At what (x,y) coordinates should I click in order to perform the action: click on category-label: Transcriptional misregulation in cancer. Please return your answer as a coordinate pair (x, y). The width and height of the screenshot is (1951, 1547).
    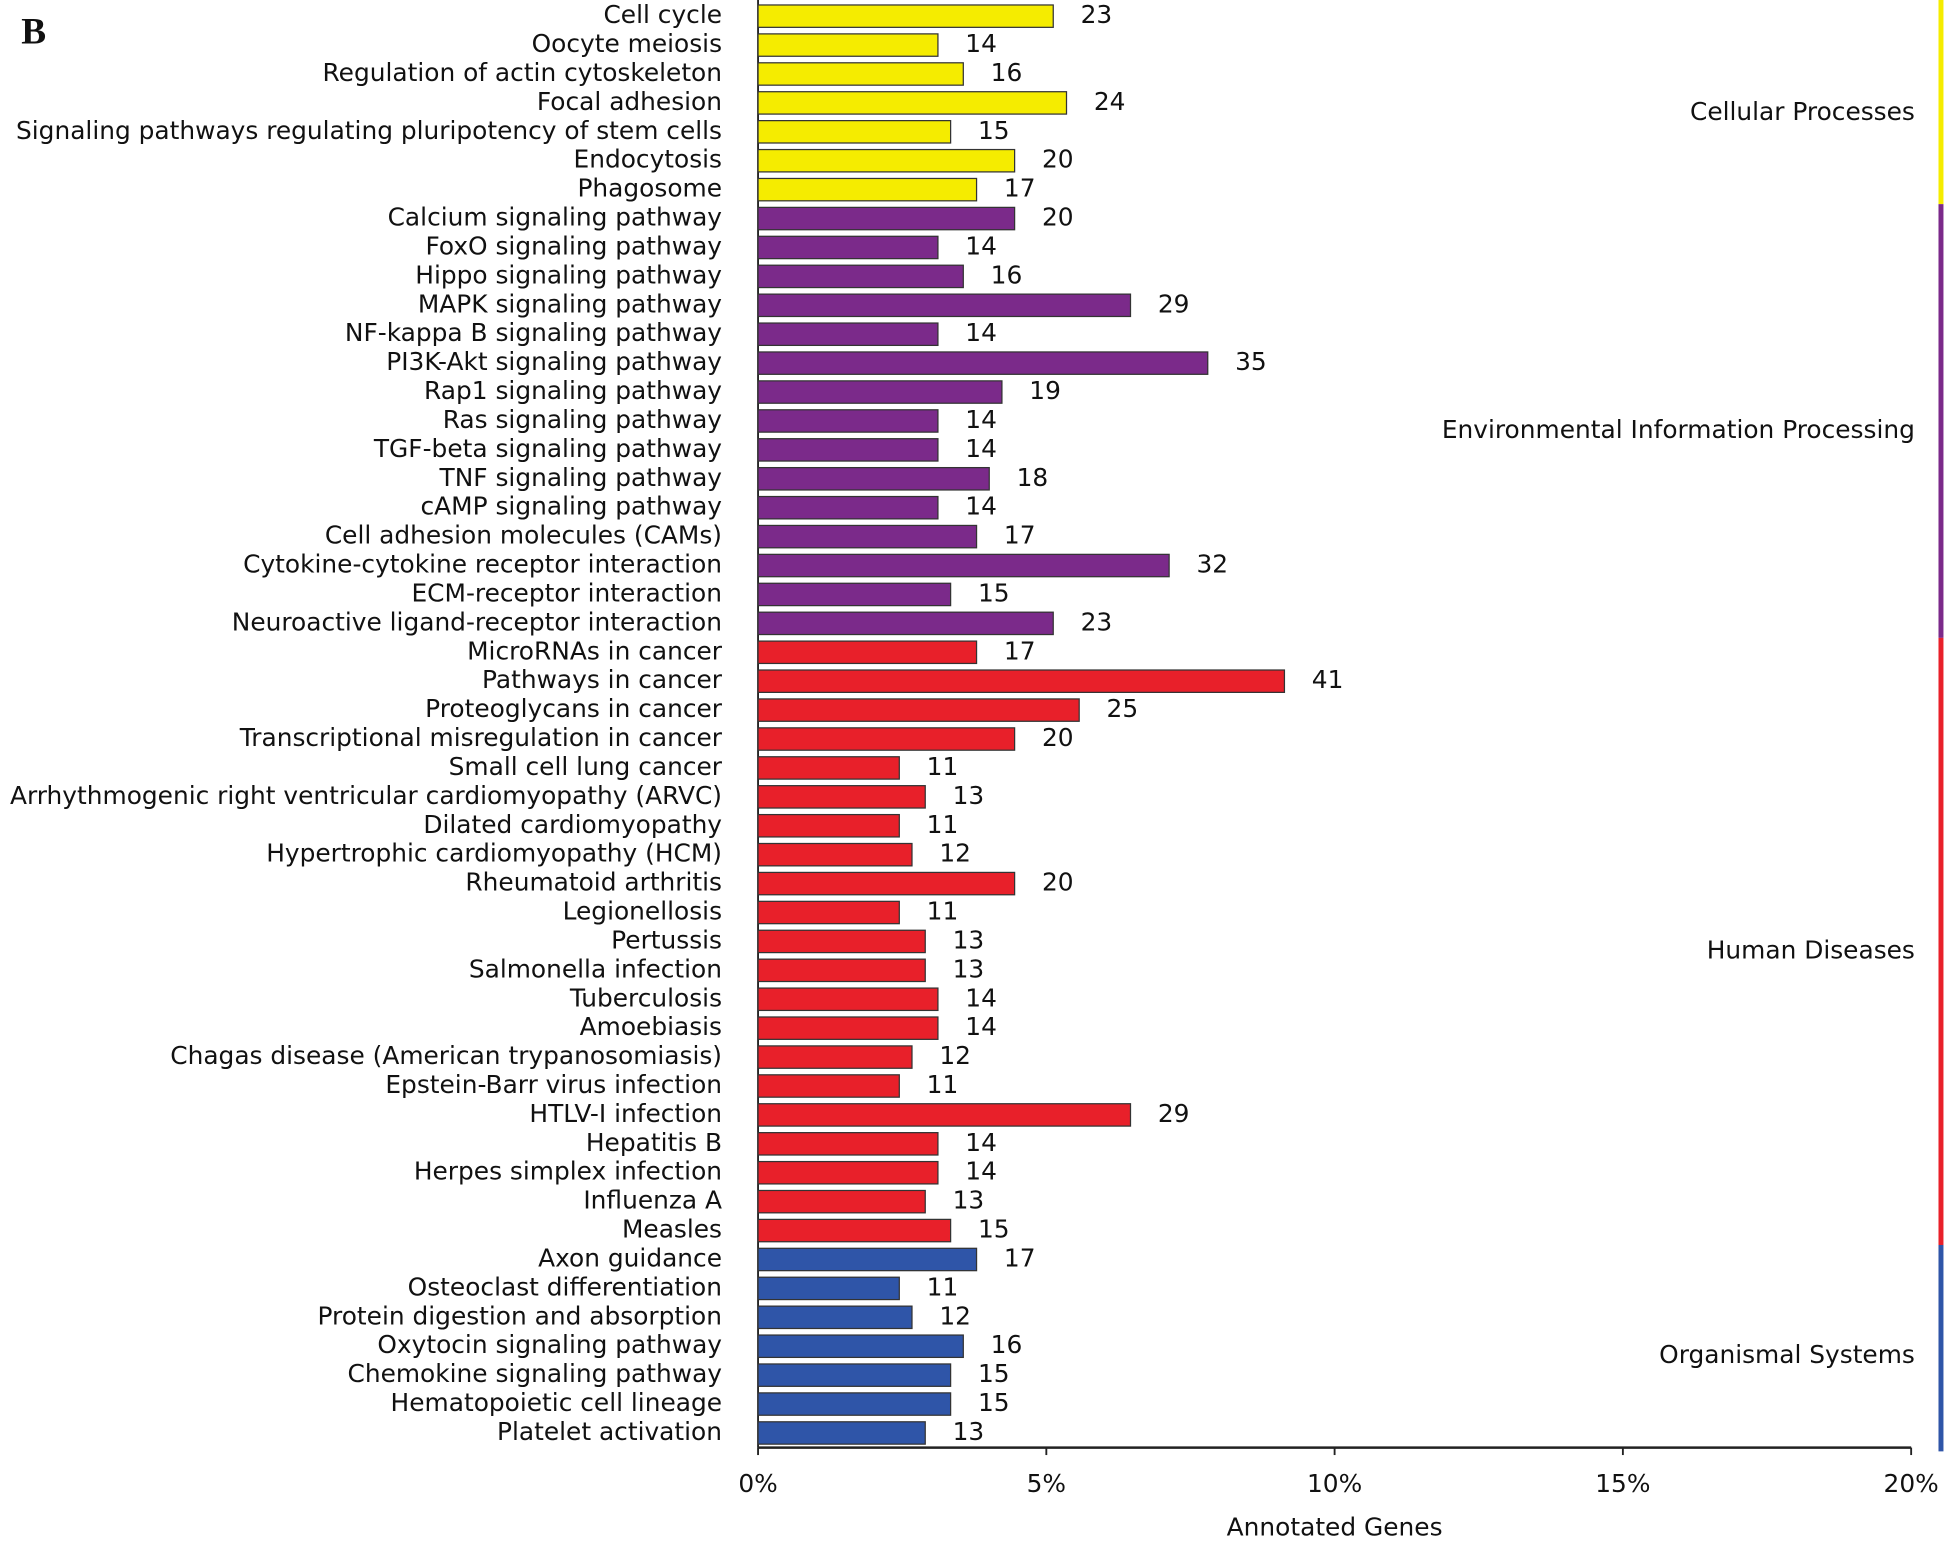
    Looking at the image, I should click on (481, 737).